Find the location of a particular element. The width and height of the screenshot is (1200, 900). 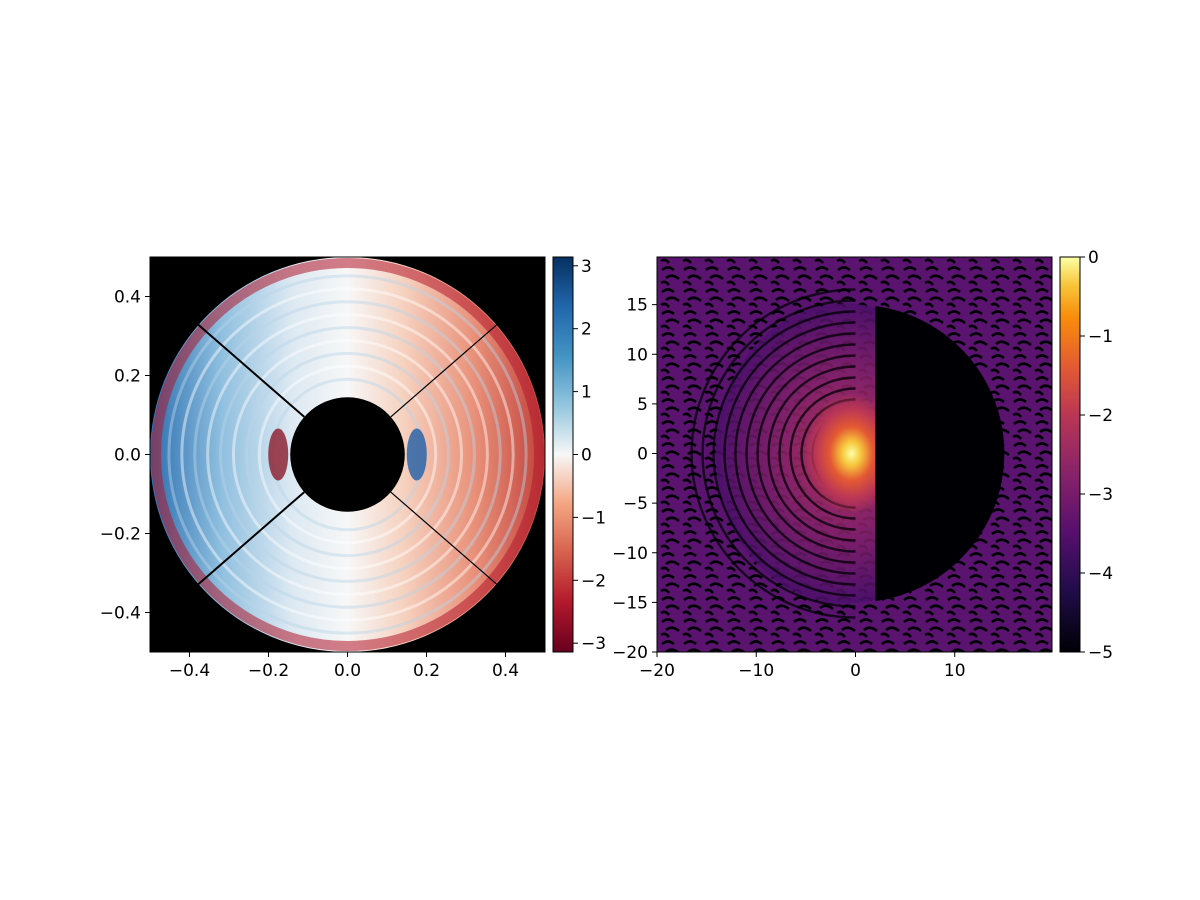

intensity-colorbar: 0 −1 −2 −3 −4 −5 is located at coordinates (1086, 455).